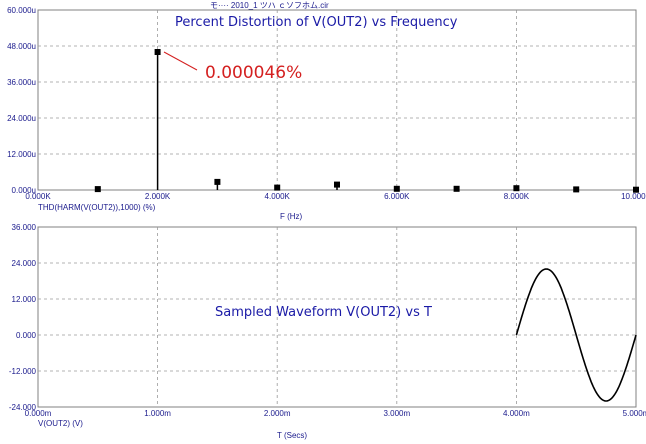  I want to click on waveform-y-tick-label: 36.000, so click(24, 227).